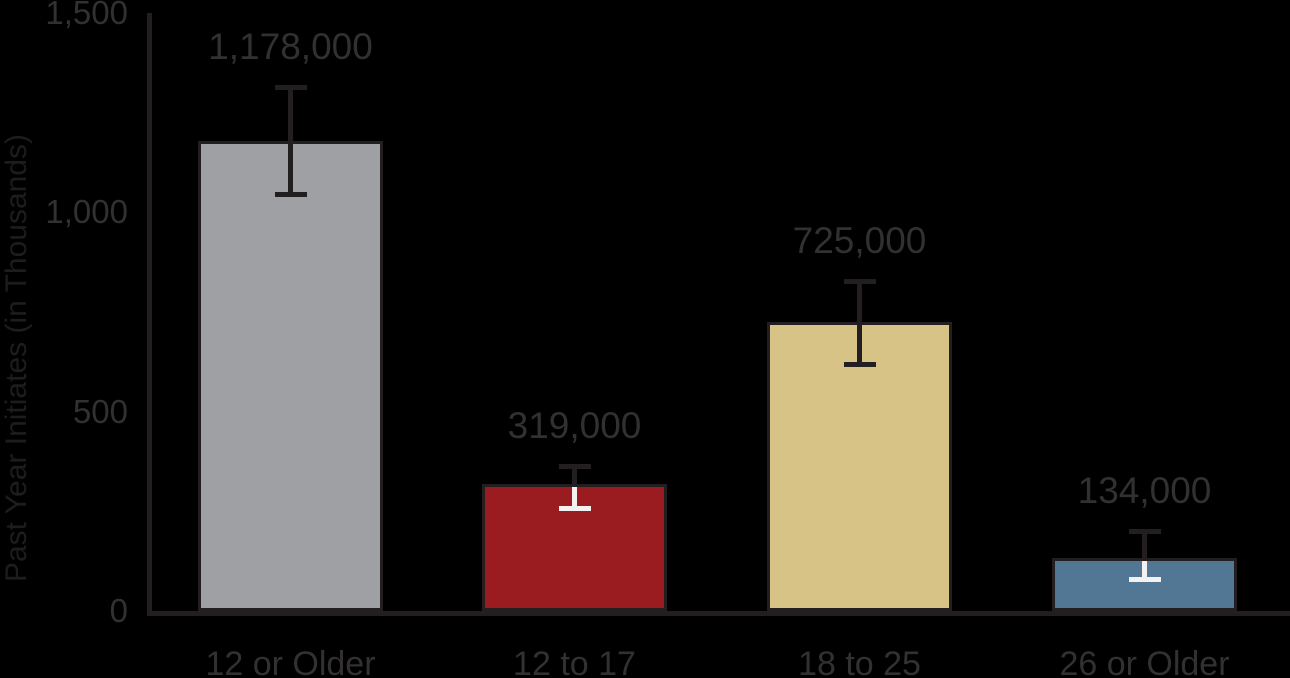 The height and width of the screenshot is (678, 1290). What do you see at coordinates (100, 411) in the screenshot?
I see `y-tick-label: 500` at bounding box center [100, 411].